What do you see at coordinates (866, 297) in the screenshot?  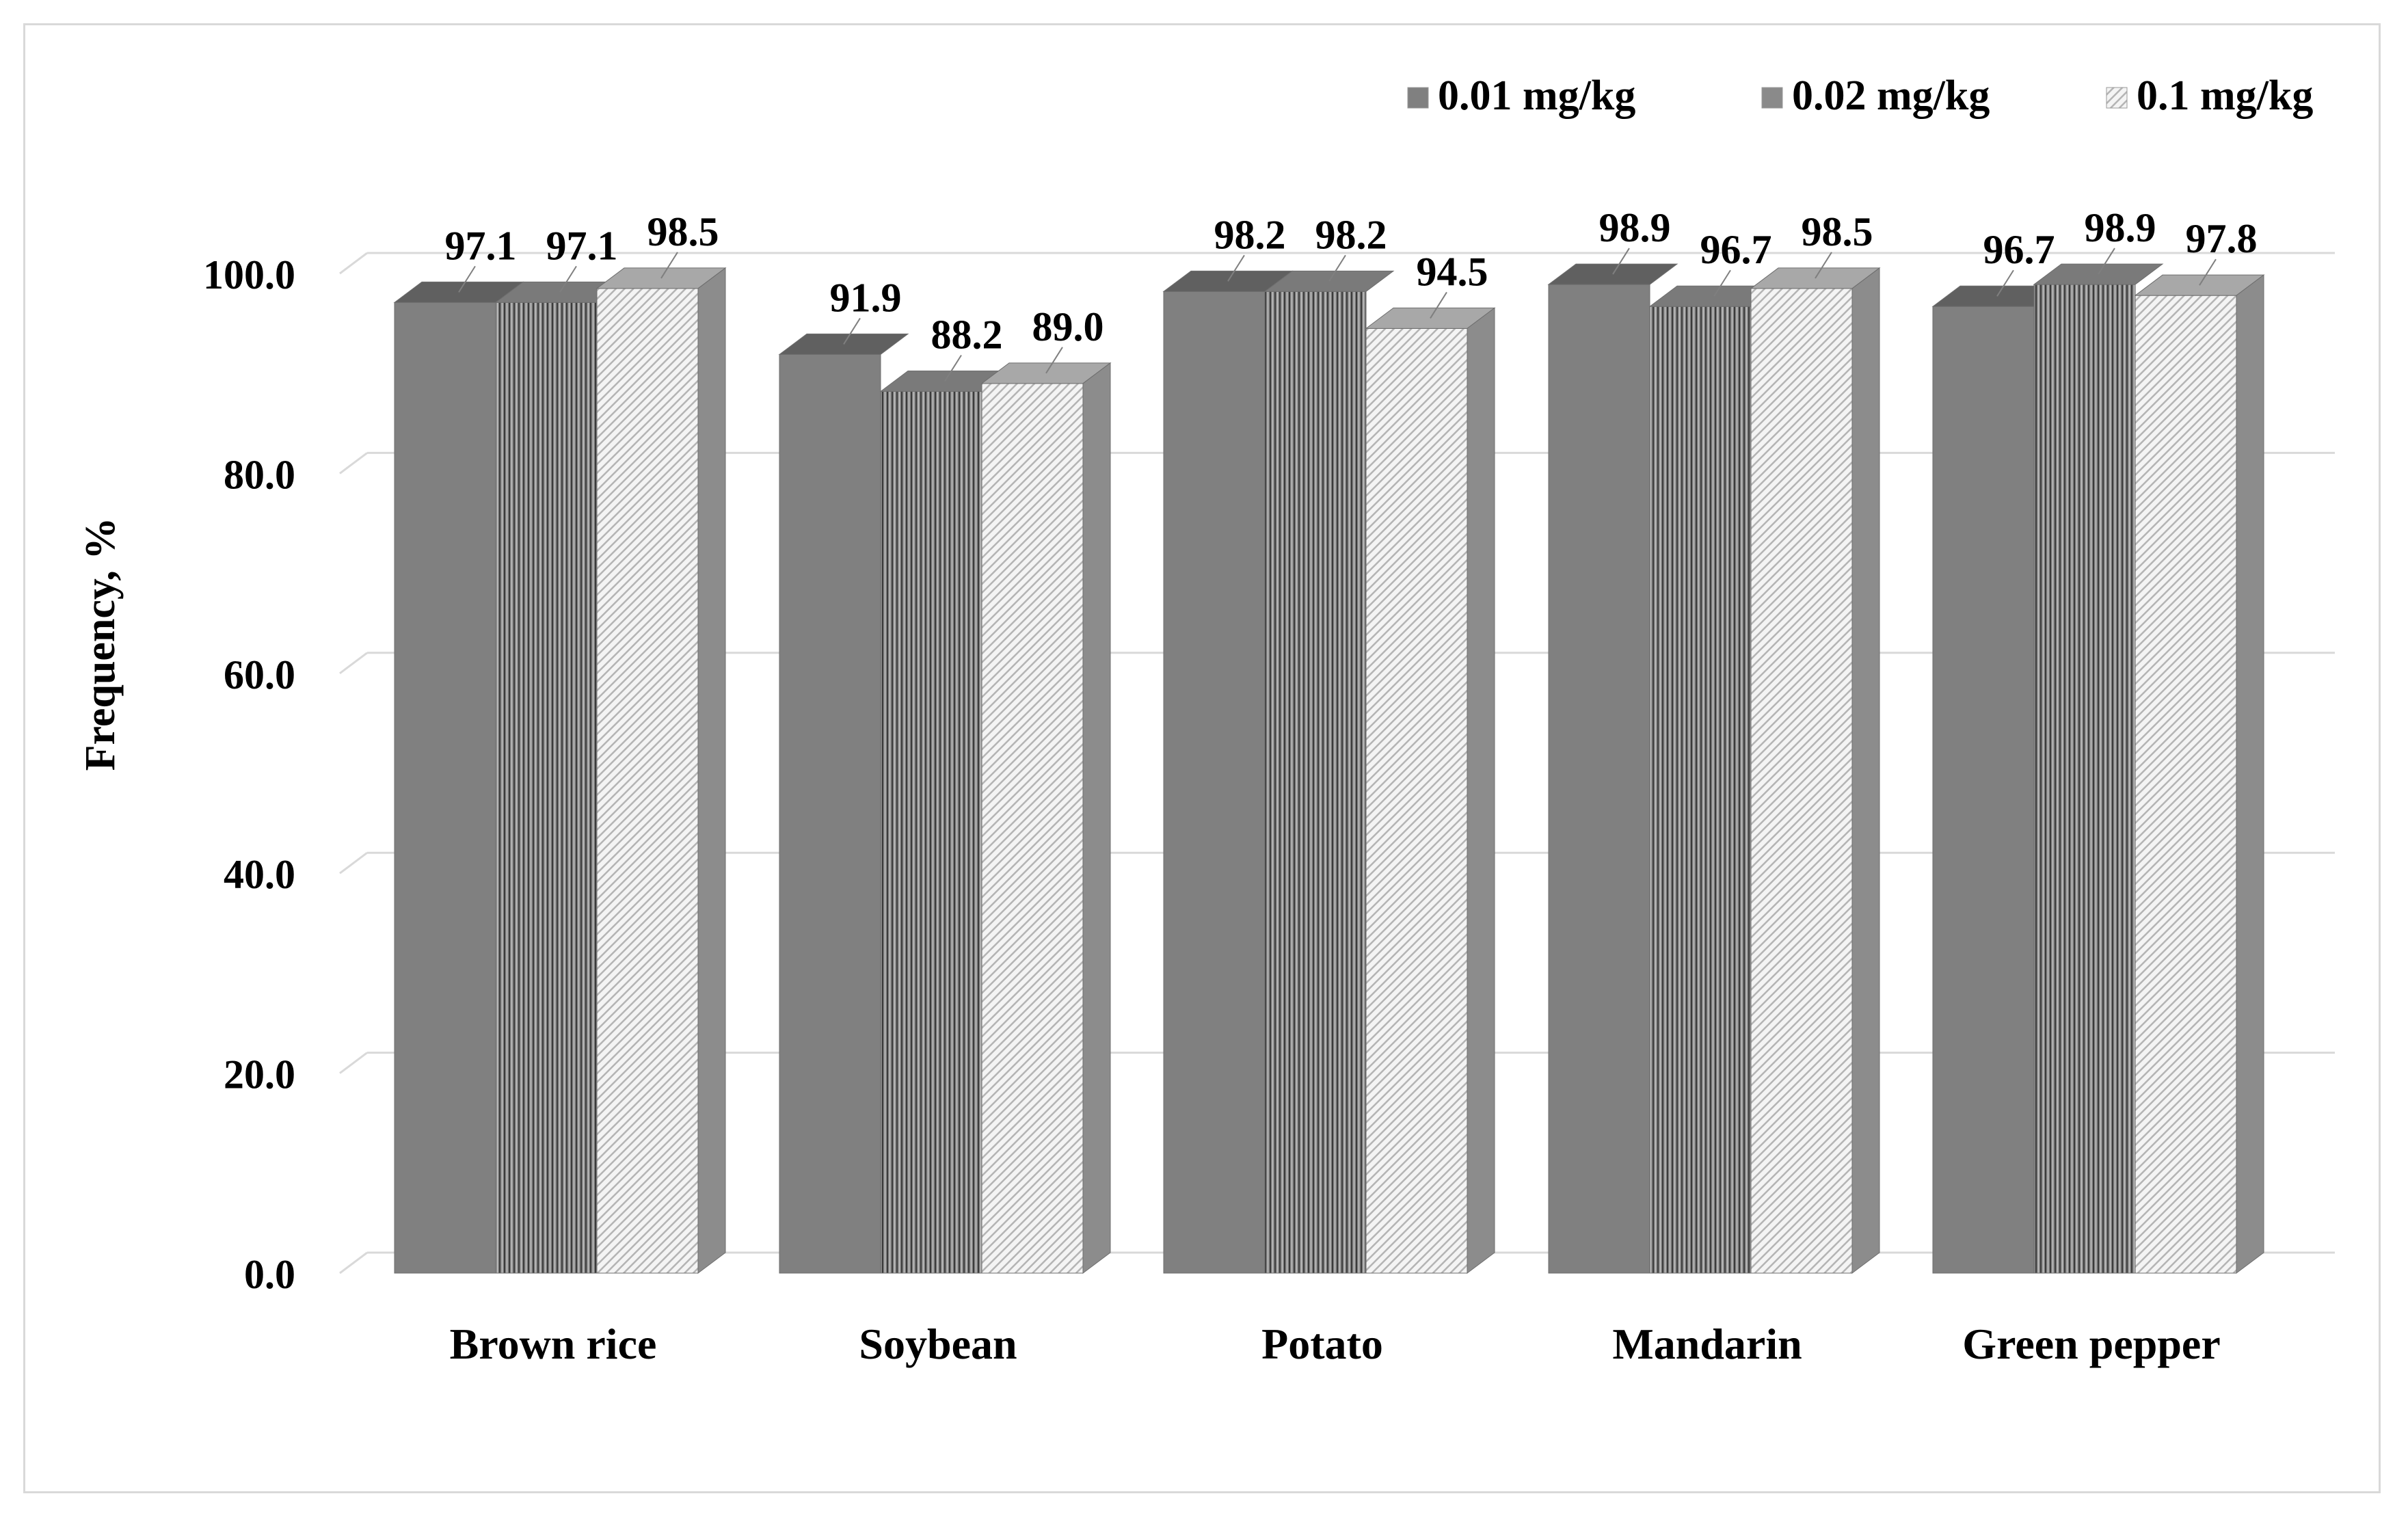 I see `data-label: 91.9` at bounding box center [866, 297].